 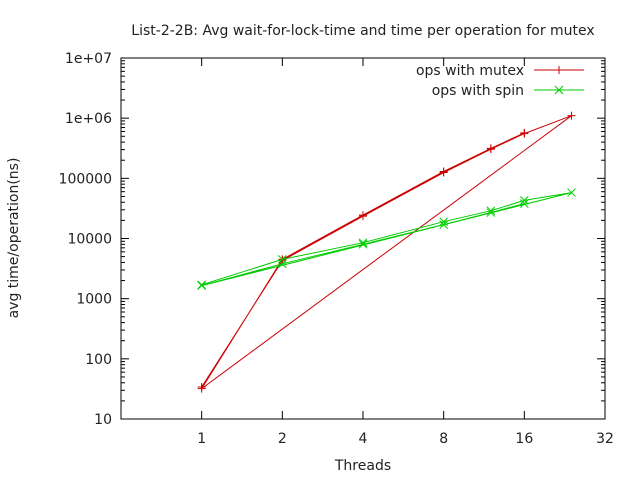 What do you see at coordinates (605, 439) in the screenshot?
I see `x-tick-label: 32` at bounding box center [605, 439].